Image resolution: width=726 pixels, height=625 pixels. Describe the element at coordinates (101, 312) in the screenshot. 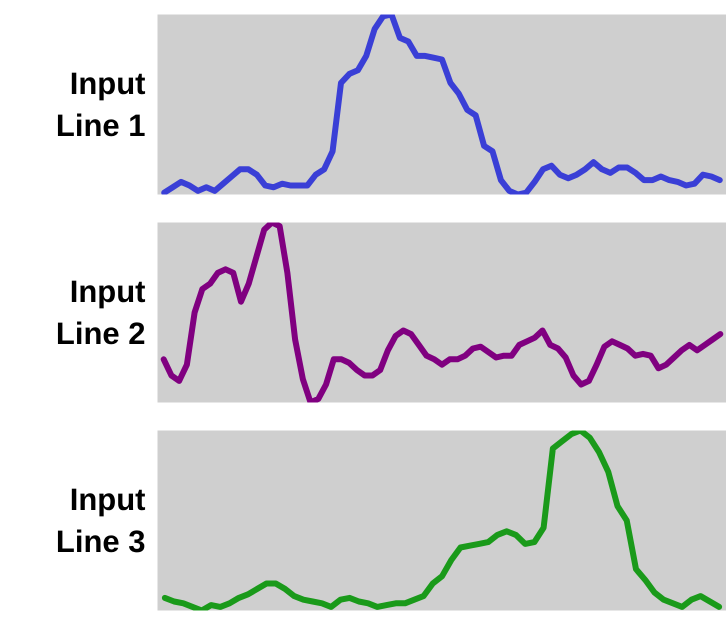

I see `y-axis-title: Input Line 2` at that location.